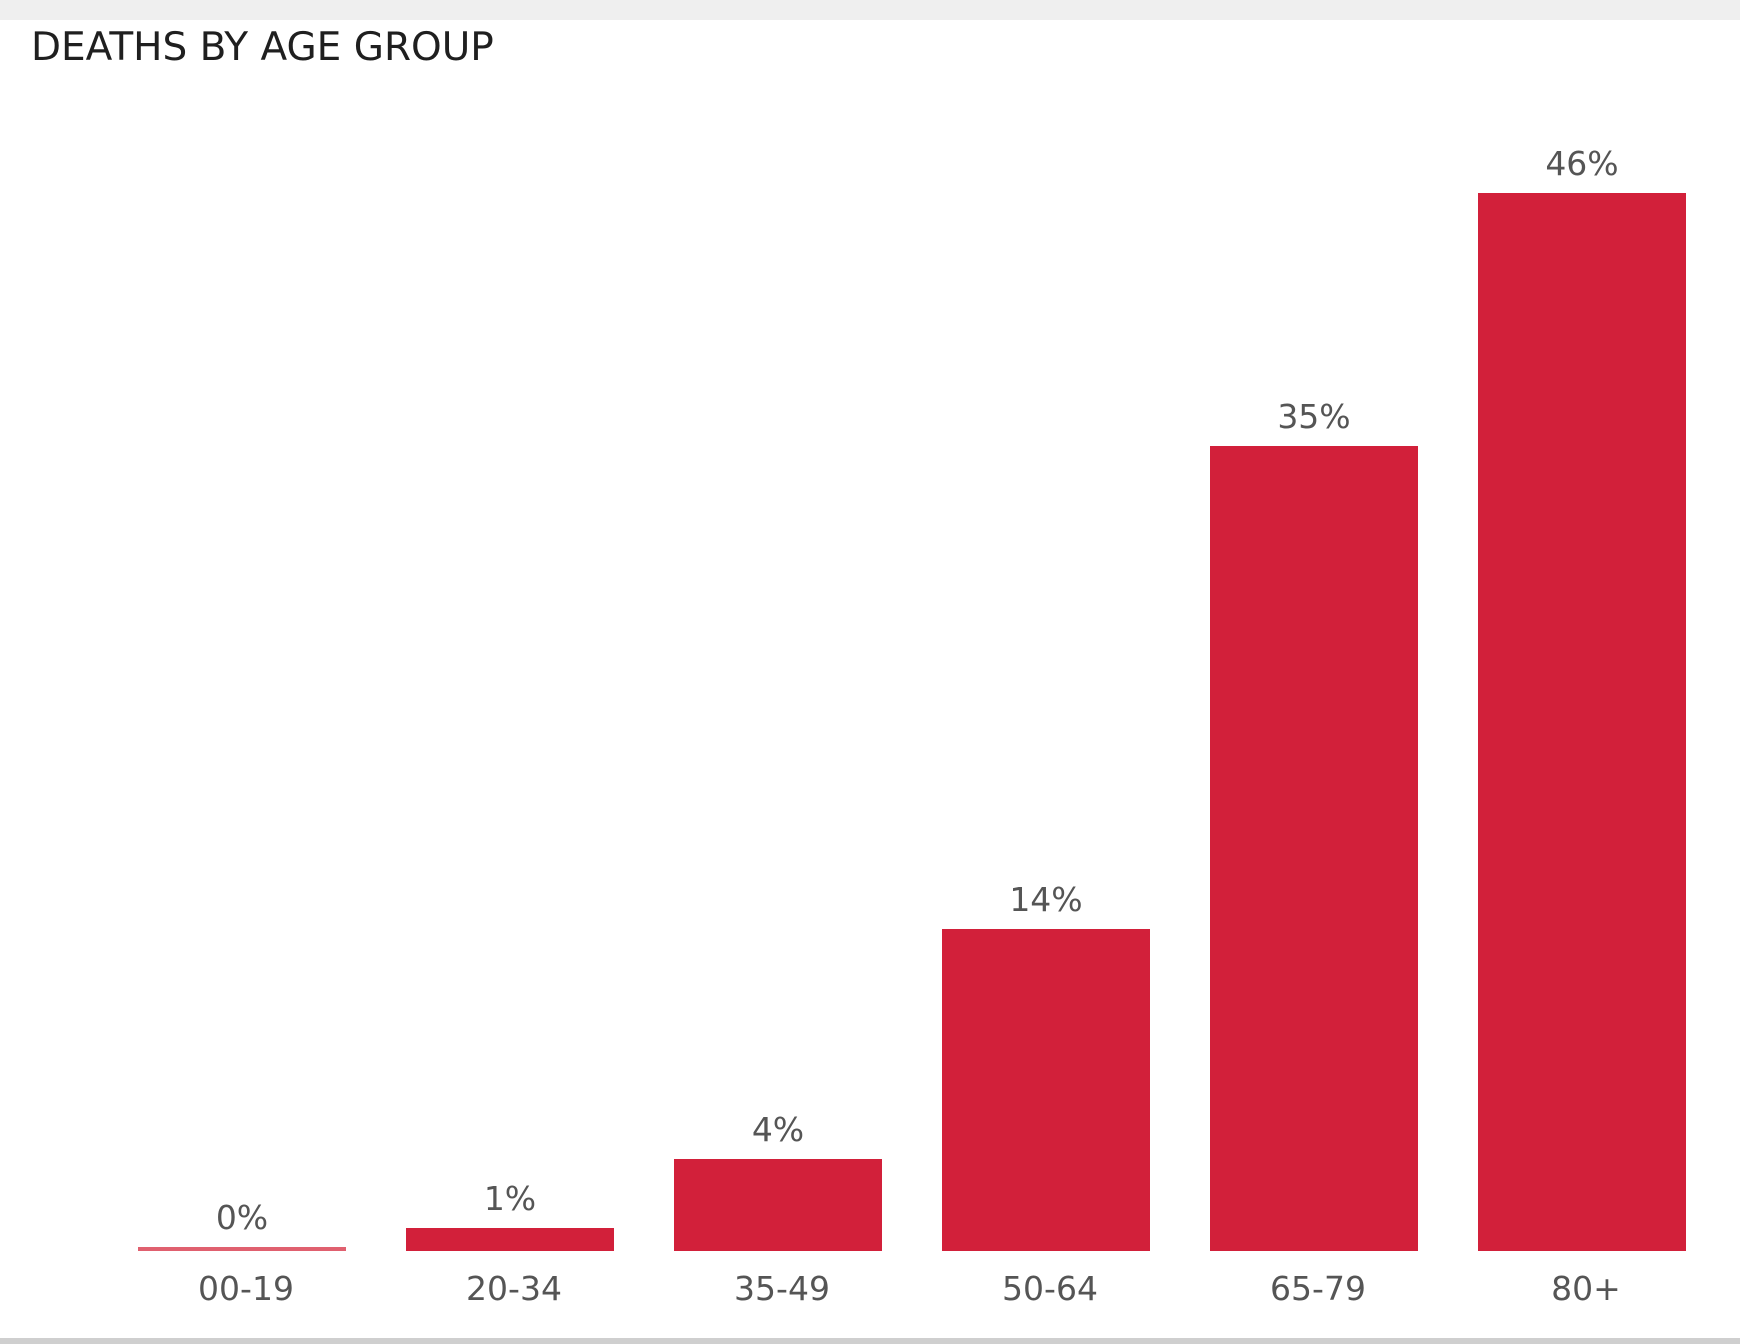 The width and height of the screenshot is (1740, 1344). I want to click on category-labels-group: 00-19 20-34 35-49 50-64 65-79 80+, so click(909, 1288).